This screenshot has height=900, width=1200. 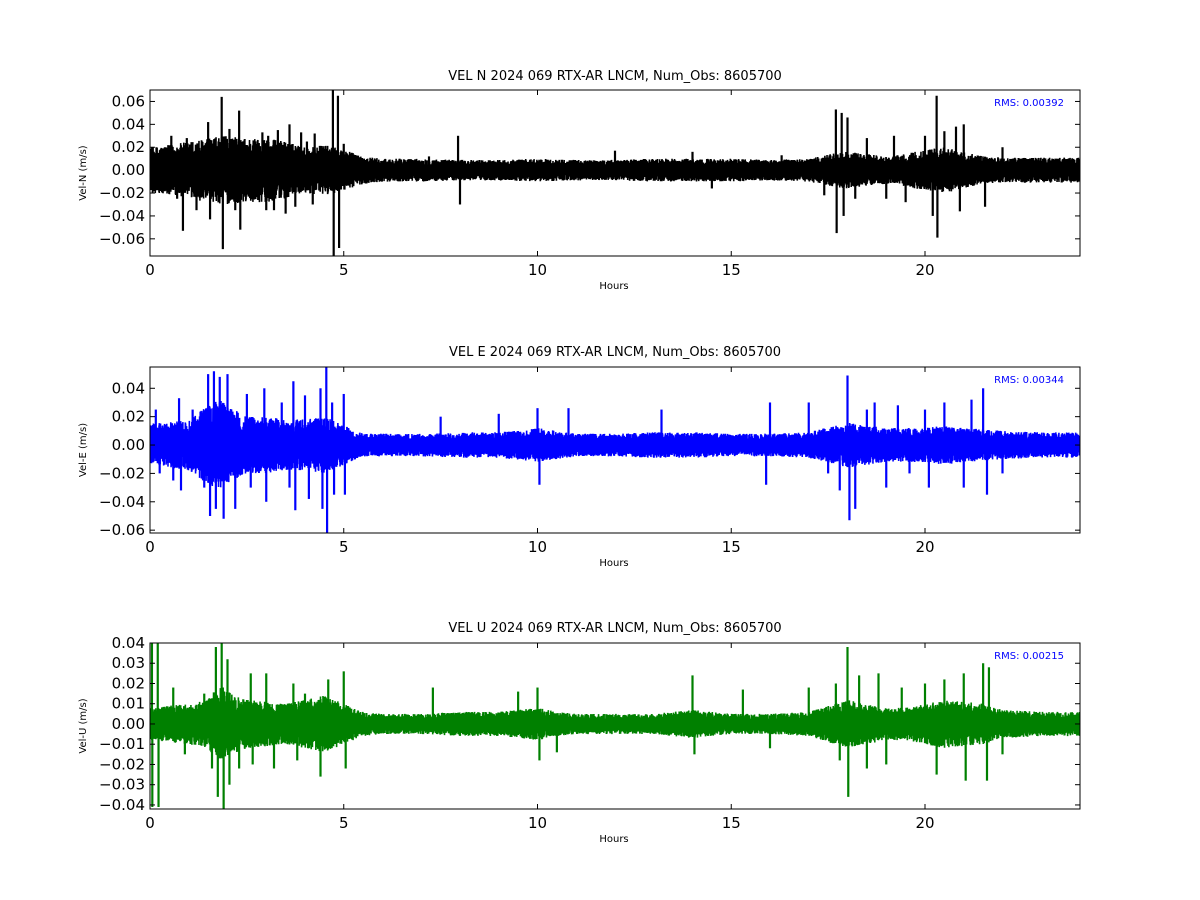 What do you see at coordinates (1029, 656) in the screenshot?
I see `rms-annotation: RMS: 0.00215` at bounding box center [1029, 656].